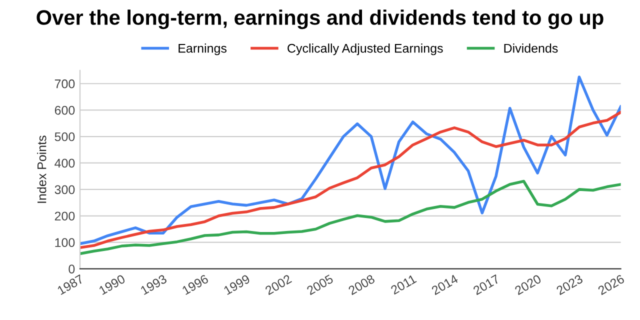 The width and height of the screenshot is (640, 320). I want to click on x-tick-label: 2011, so click(403, 284).